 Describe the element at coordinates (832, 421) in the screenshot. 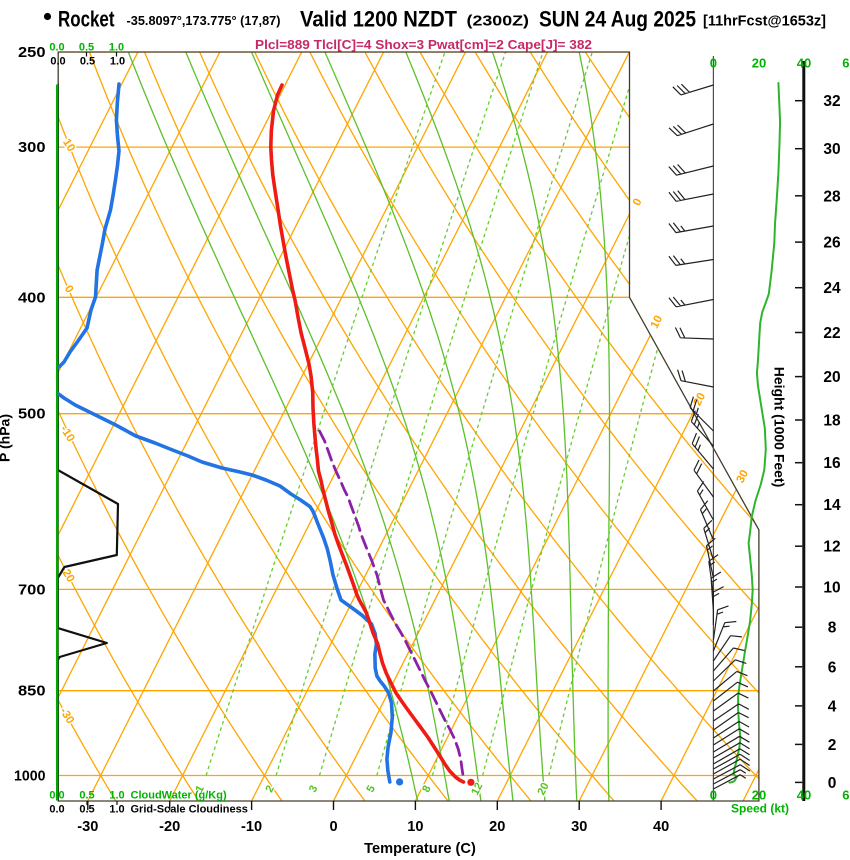

I see `svg-text: 18` at that location.